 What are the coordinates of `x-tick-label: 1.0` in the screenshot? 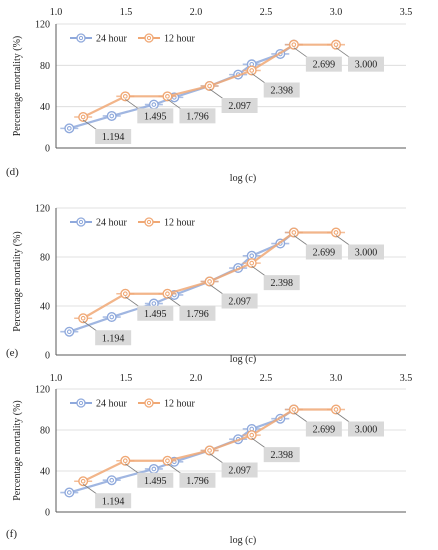 It's located at (56, 12).